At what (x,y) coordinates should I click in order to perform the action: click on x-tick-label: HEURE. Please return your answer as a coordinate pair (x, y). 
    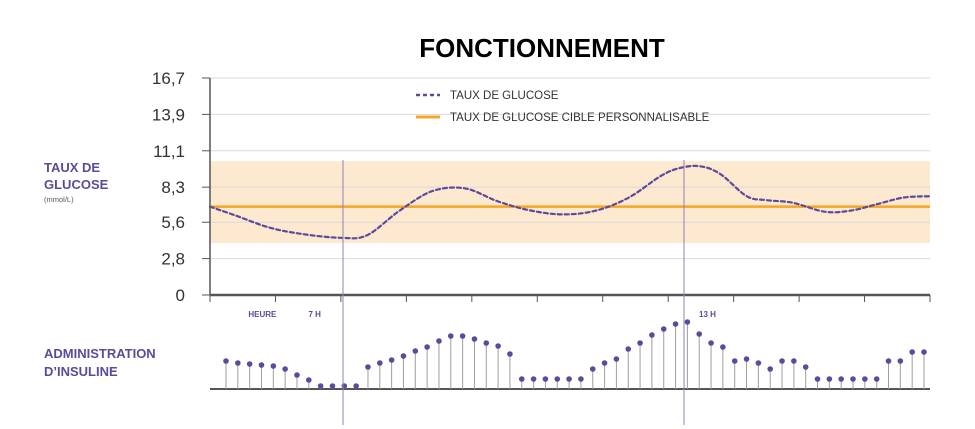
    Looking at the image, I should click on (262, 314).